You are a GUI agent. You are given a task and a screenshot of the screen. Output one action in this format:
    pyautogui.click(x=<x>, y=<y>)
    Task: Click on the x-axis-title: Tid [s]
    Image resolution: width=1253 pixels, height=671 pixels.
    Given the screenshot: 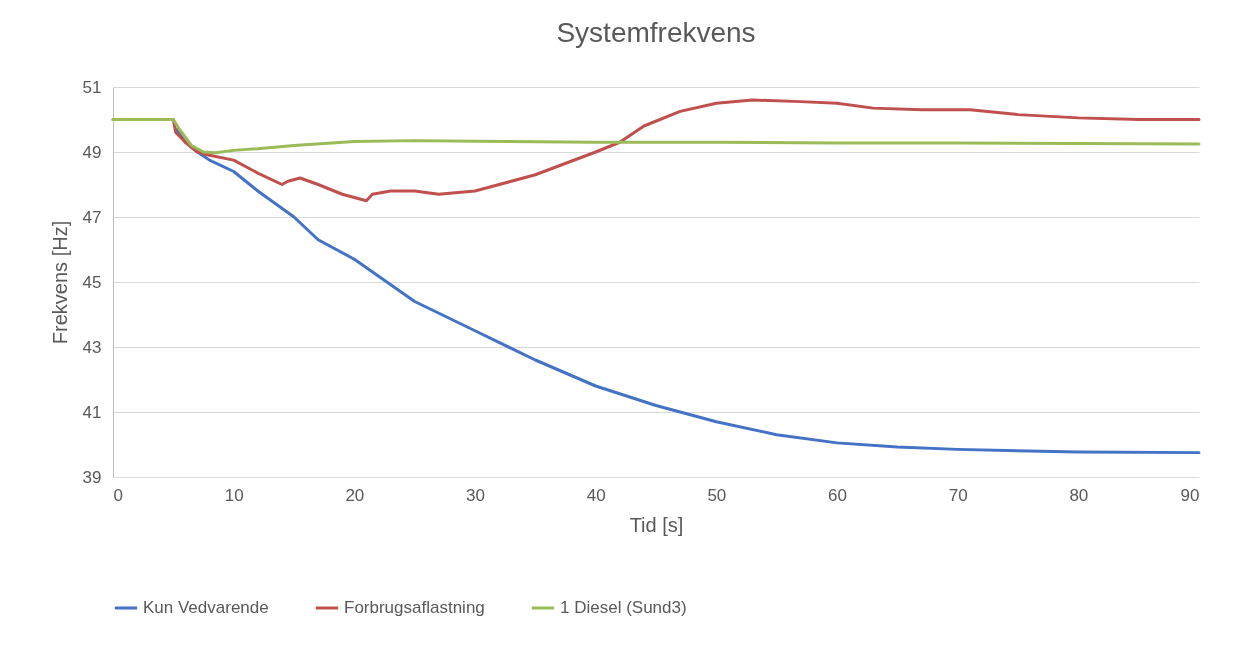 What is the action you would take?
    pyautogui.click(x=656, y=524)
    